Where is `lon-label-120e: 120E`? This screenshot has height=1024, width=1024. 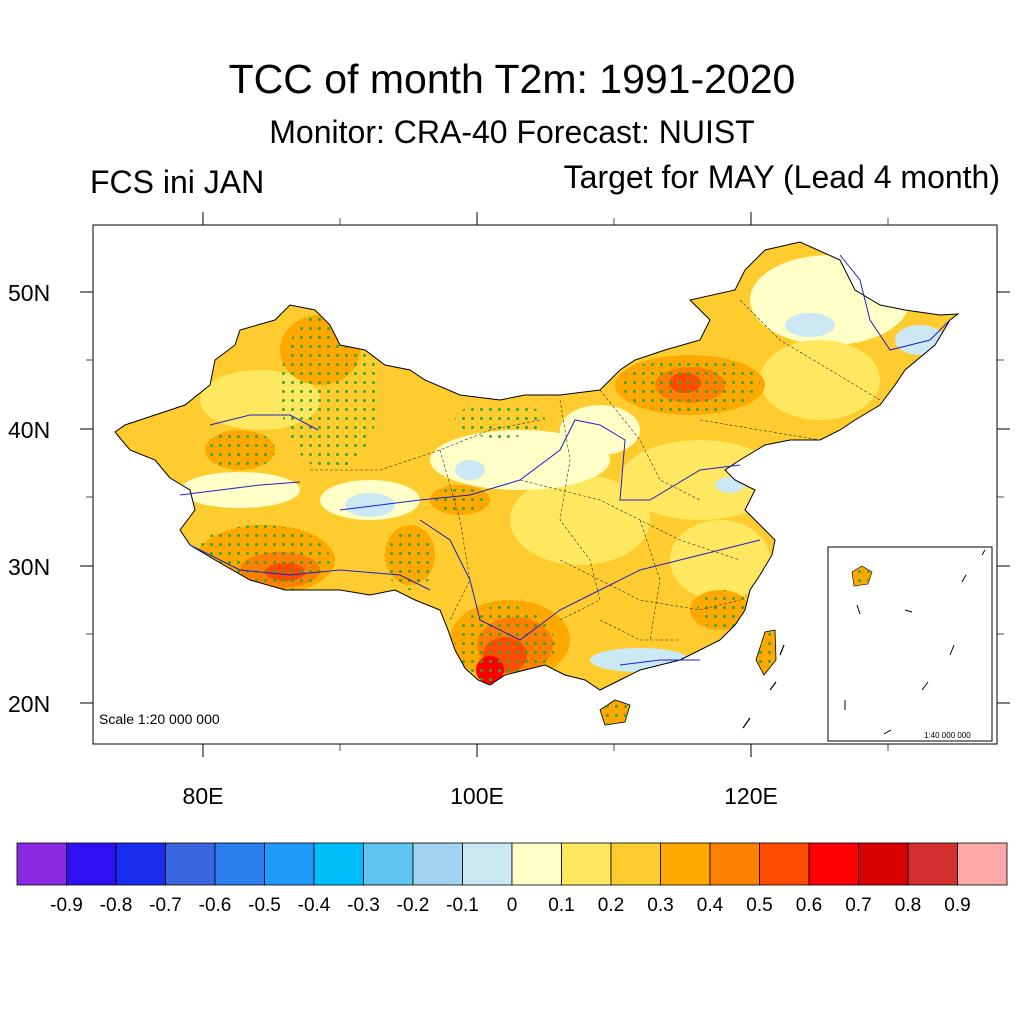
lon-label-120e: 120E is located at coordinates (751, 796).